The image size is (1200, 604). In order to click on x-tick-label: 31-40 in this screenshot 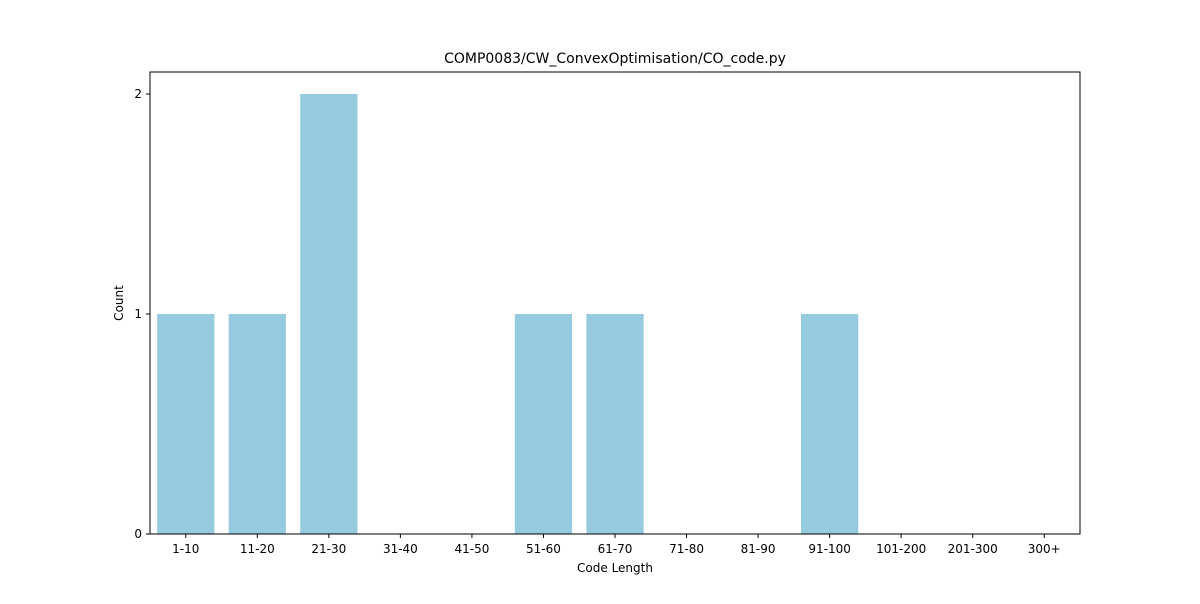, I will do `click(400, 549)`.